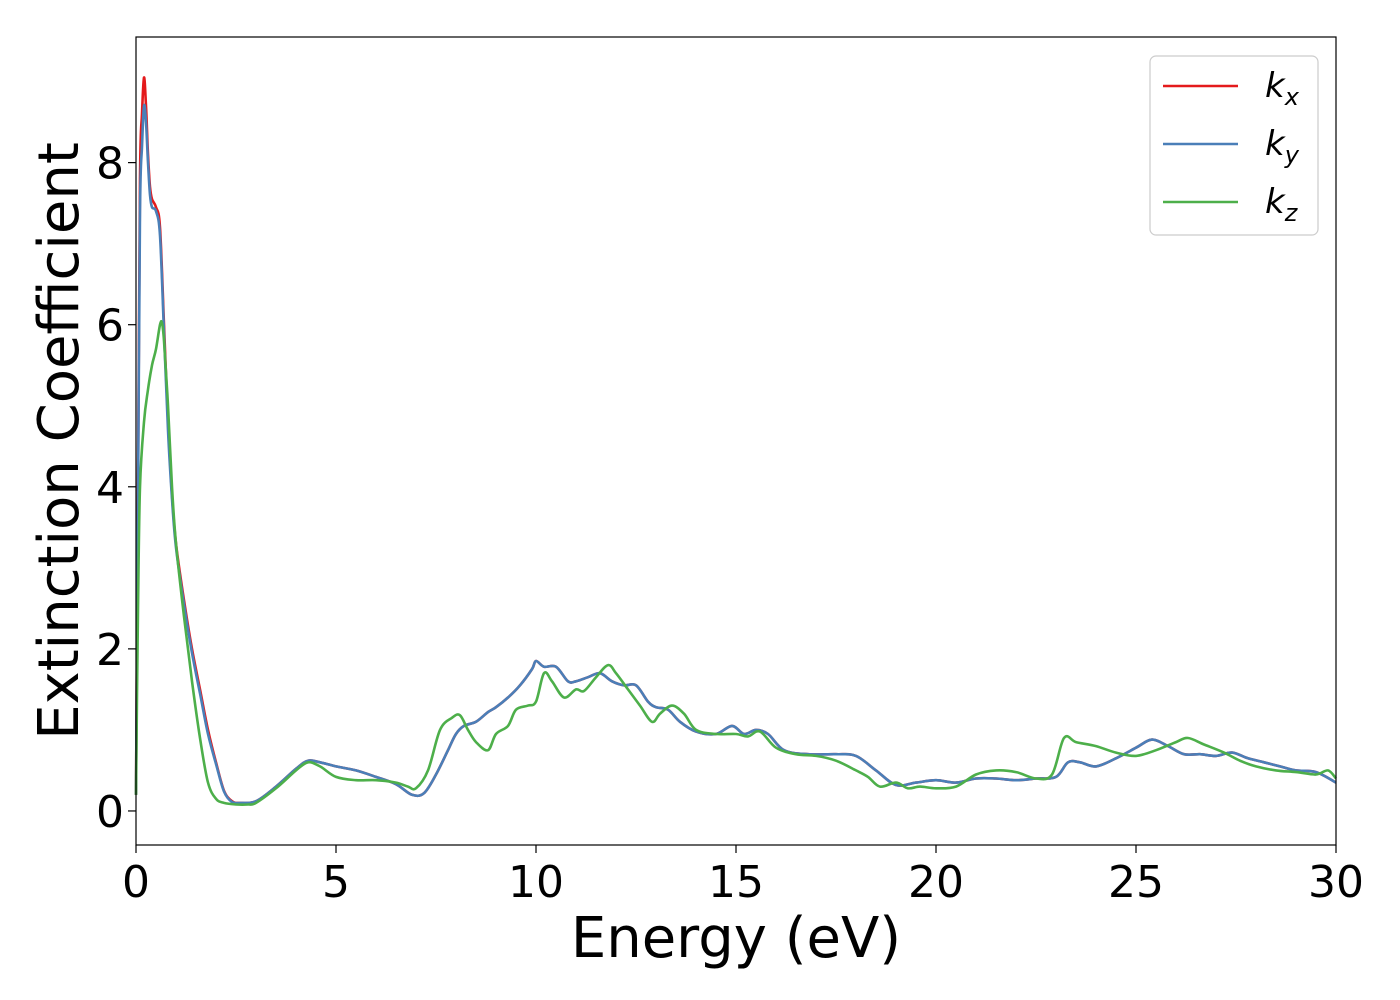 This screenshot has width=1400, height=1000. I want to click on y-tick-label: 2, so click(110, 650).